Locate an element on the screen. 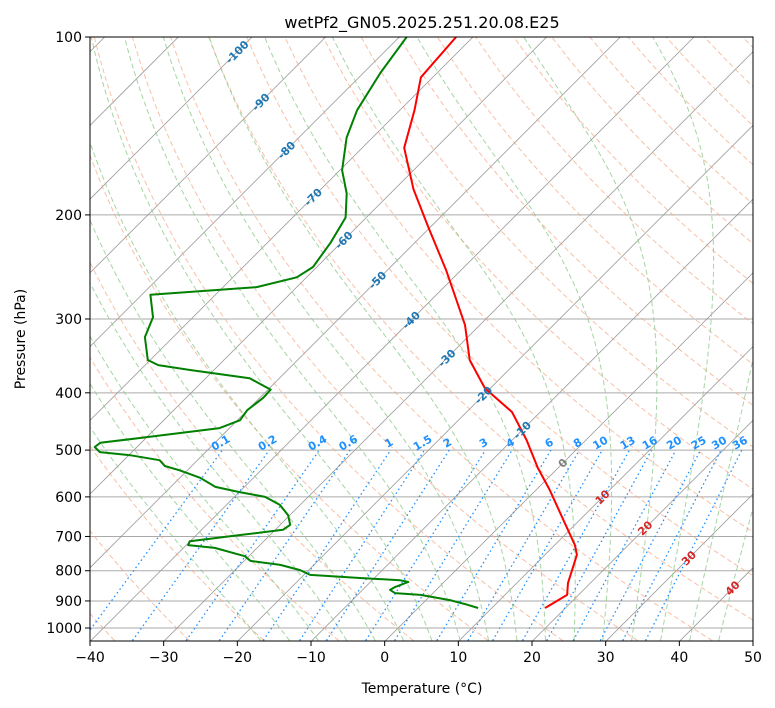  y-tick-label: 200 is located at coordinates (68, 216).